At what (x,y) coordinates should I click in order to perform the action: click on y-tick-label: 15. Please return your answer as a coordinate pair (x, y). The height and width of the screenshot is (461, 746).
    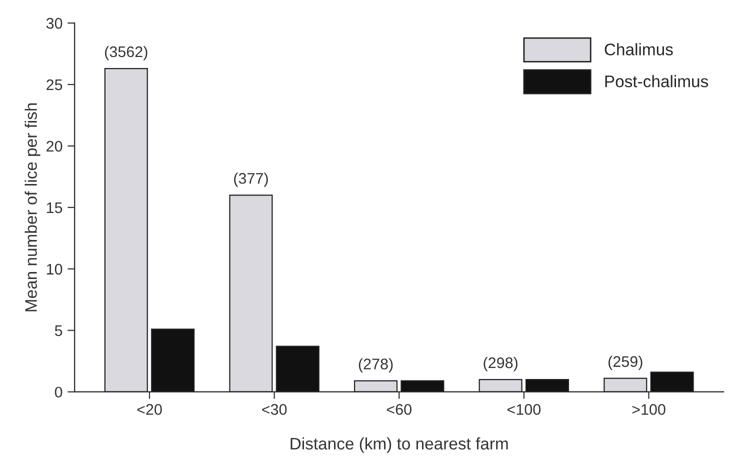
    Looking at the image, I should click on (54, 208).